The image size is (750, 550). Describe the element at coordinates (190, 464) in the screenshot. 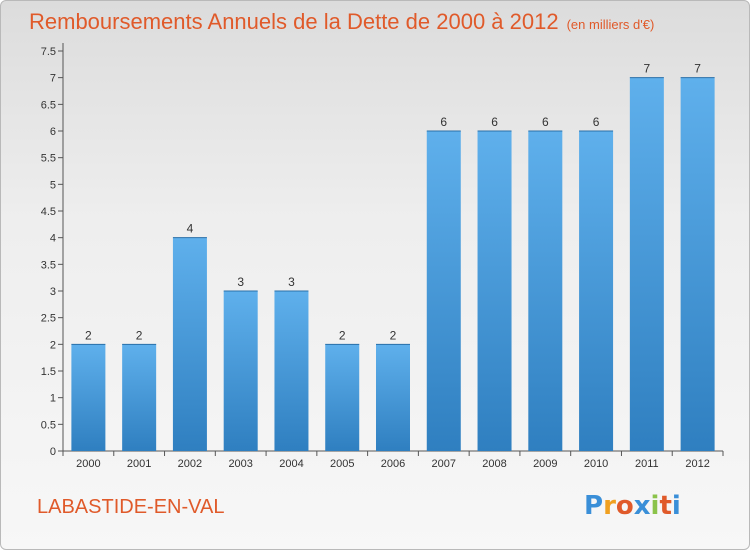

I see `x-tick-label: 2002` at that location.